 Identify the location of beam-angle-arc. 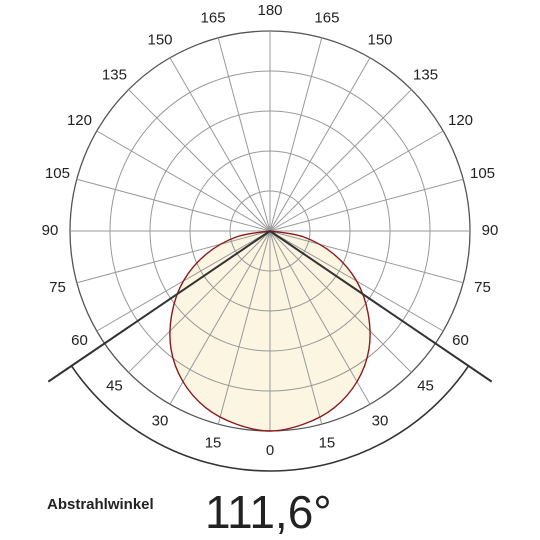
(270, 418).